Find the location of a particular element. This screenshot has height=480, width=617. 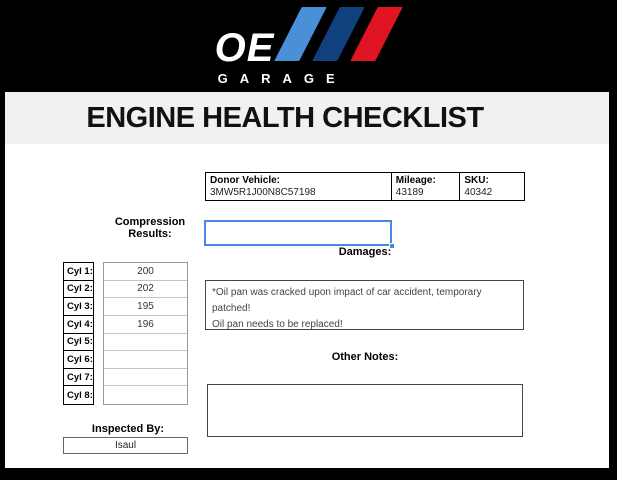

cyl-5-label: Cyl 5: is located at coordinates (78, 343).